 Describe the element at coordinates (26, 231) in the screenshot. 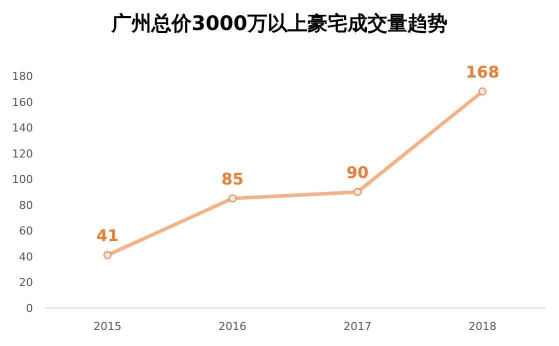

I see `y-tick-label: 60` at that location.